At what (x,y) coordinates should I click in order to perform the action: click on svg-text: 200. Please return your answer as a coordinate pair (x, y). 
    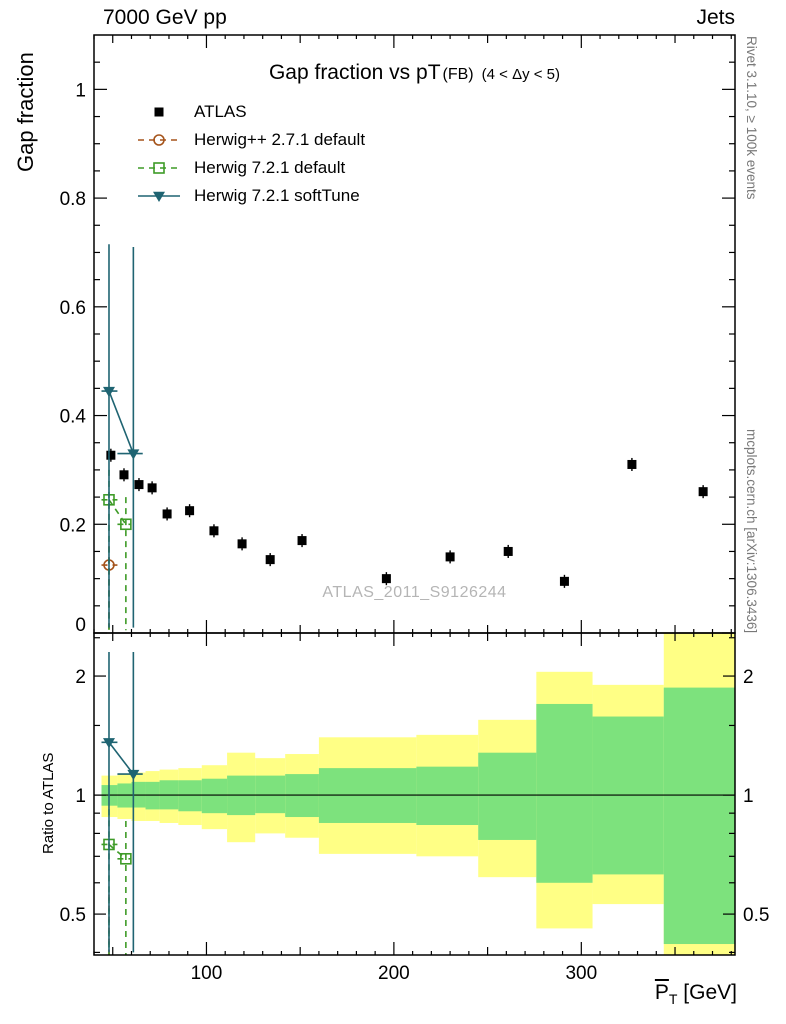
    Looking at the image, I should click on (394, 973).